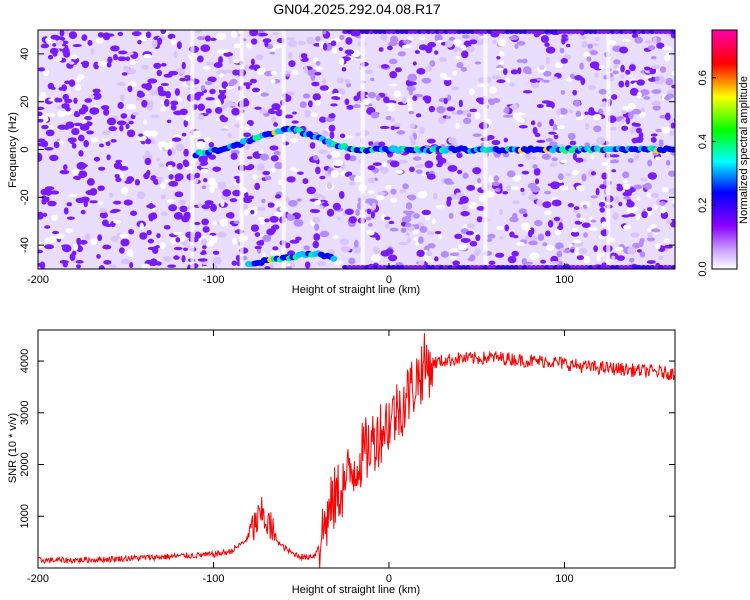 This screenshot has width=750, height=600. What do you see at coordinates (25, 197) in the screenshot?
I see `spectrogram-y-tick-label: -20` at bounding box center [25, 197].